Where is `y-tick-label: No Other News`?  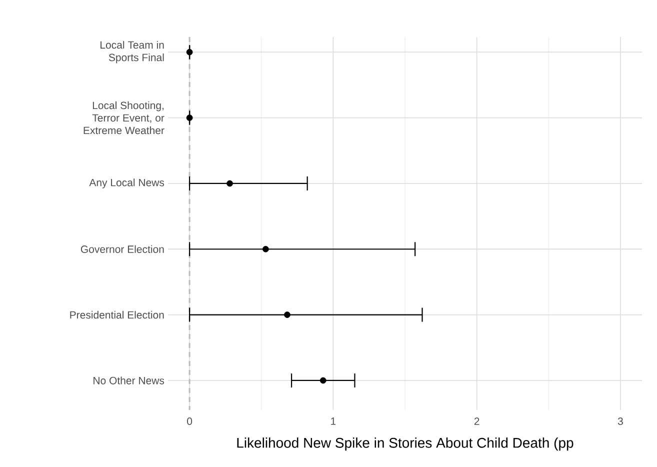
y-tick-label: No Other News is located at coordinates (129, 380).